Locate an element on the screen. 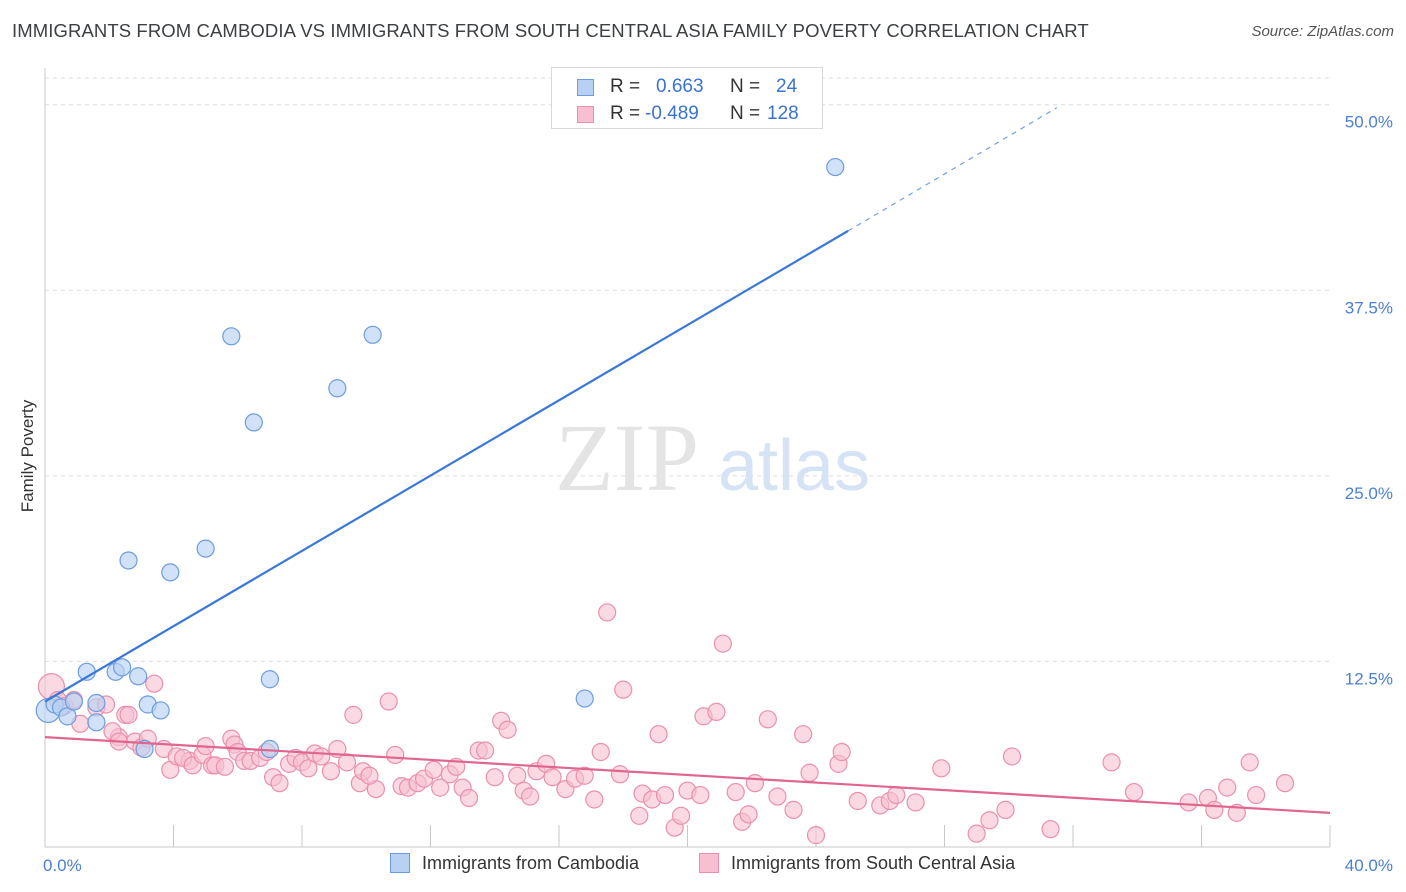 The width and height of the screenshot is (1406, 892). watermark-zip: ZIP is located at coordinates (627, 457).